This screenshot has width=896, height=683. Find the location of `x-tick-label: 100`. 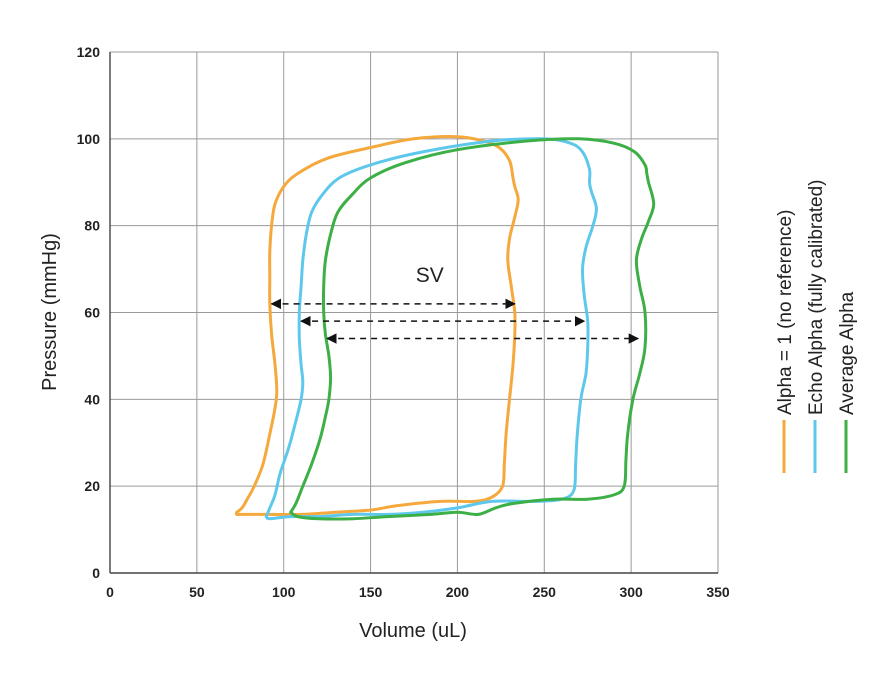

x-tick-label: 100 is located at coordinates (284, 592).